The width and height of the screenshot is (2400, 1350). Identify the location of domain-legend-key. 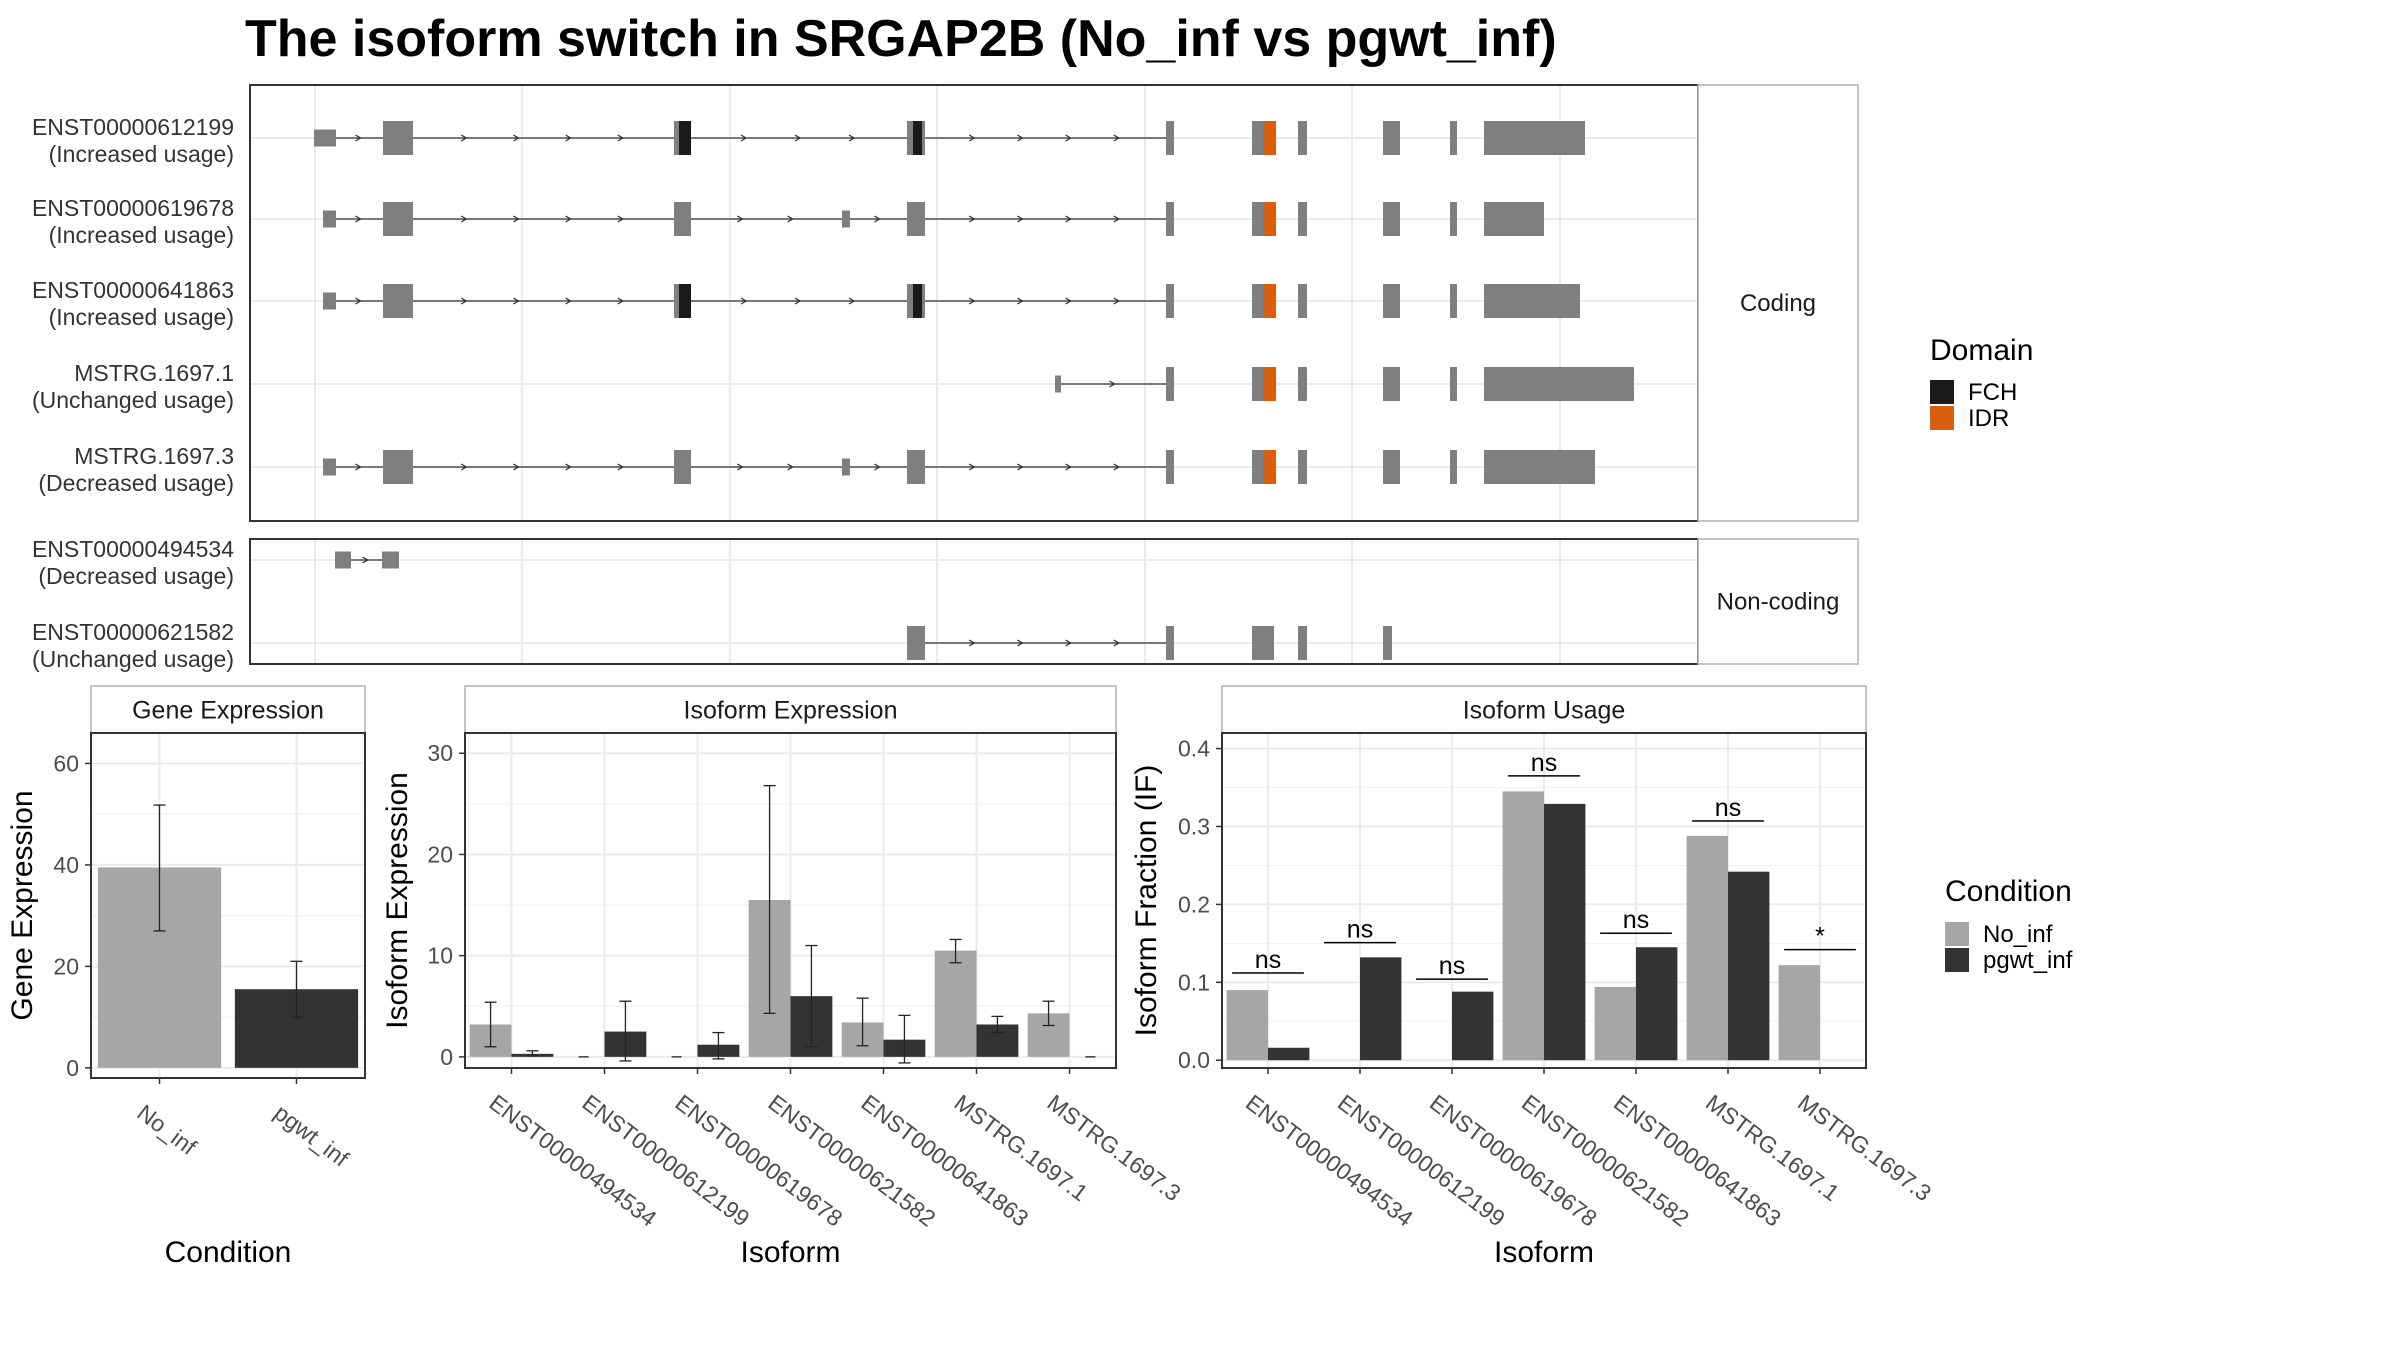
(1942, 392).